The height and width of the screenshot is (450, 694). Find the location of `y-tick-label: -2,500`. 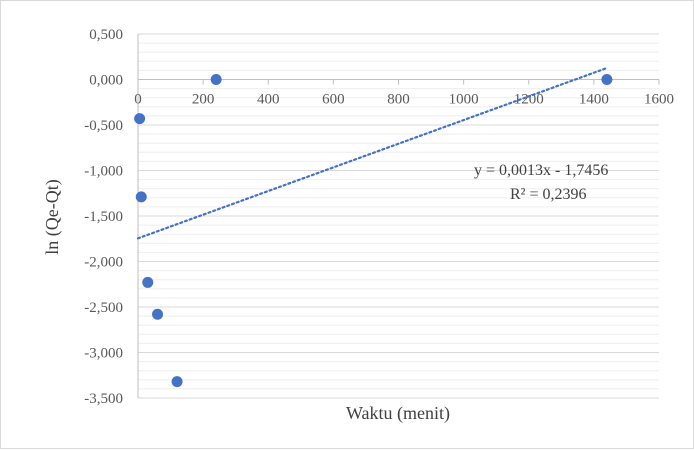

y-tick-label: -2,500 is located at coordinates (103, 308).